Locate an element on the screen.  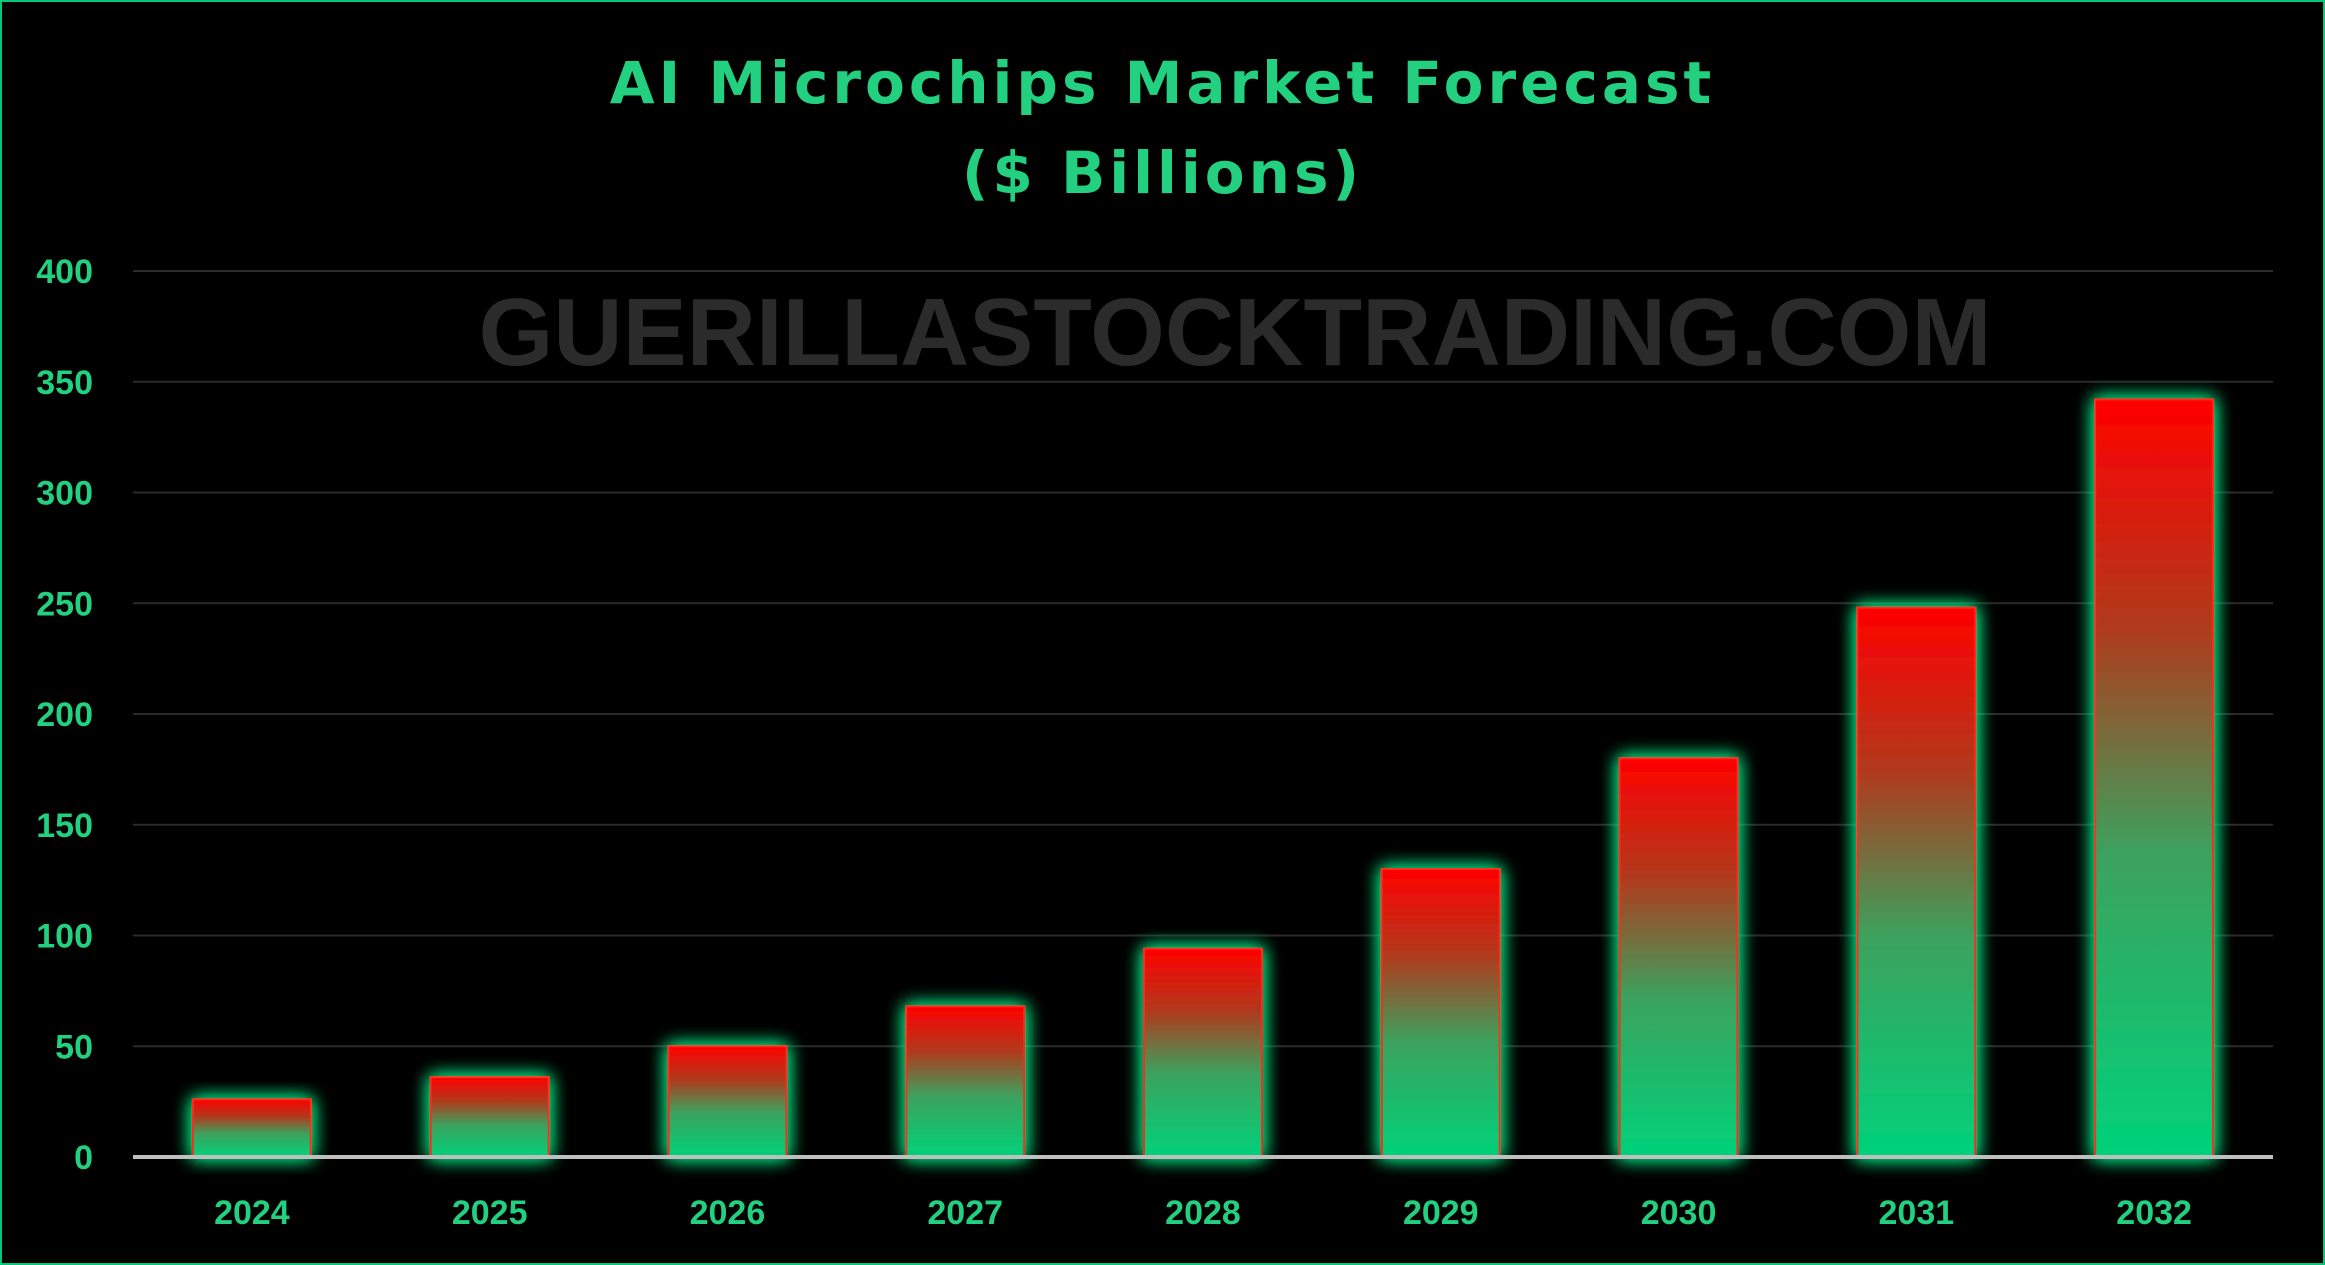
y-tick-label: 250 is located at coordinates (64, 604).